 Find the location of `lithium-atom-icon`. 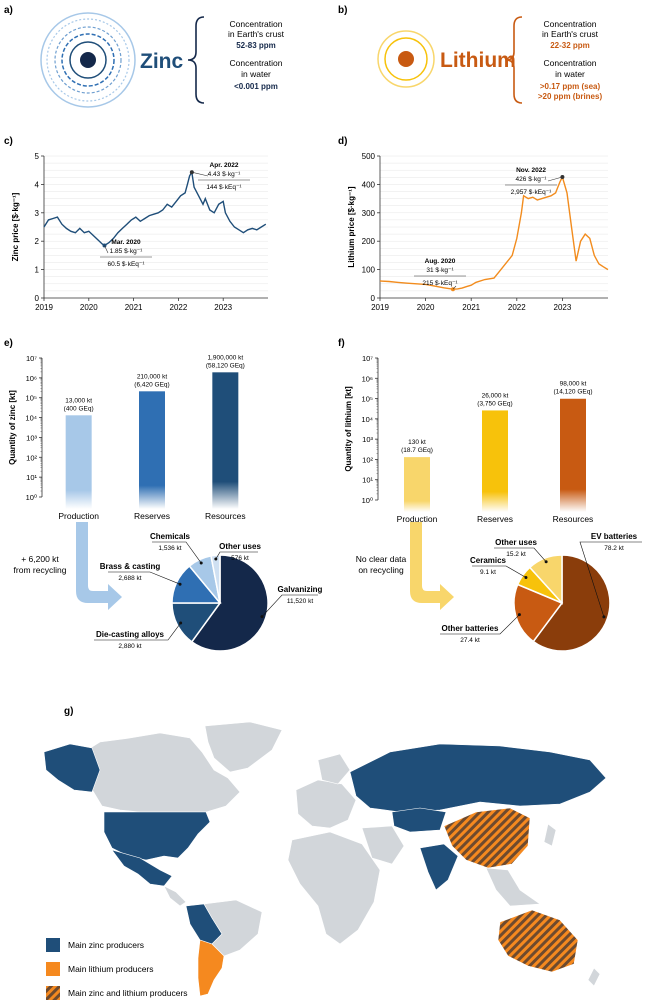

lithium-atom-icon is located at coordinates (406, 59).